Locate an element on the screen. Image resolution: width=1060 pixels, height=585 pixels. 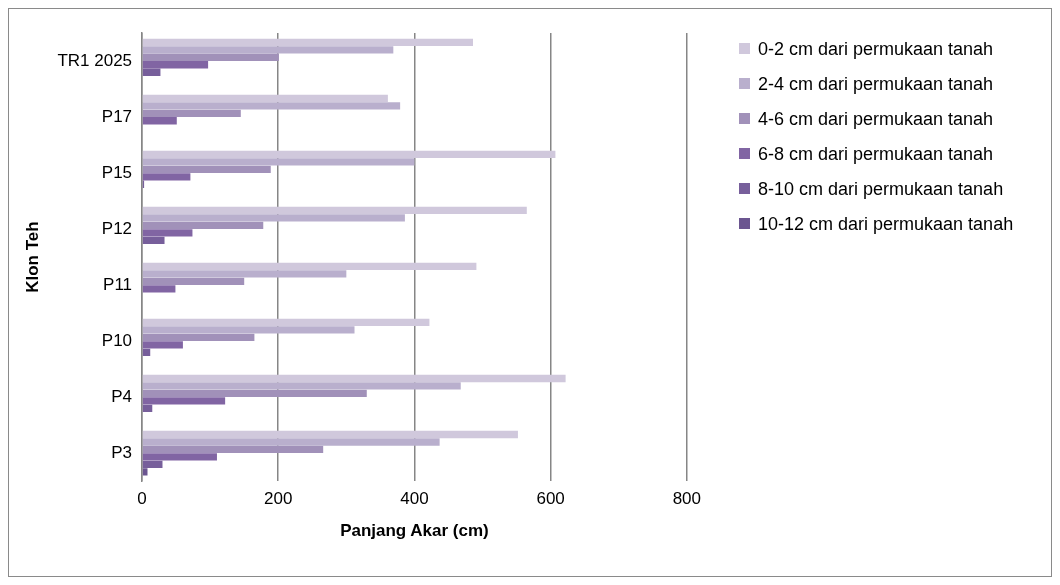
legend-label: 8-10 cm dari permukaan tanah is located at coordinates (881, 189).